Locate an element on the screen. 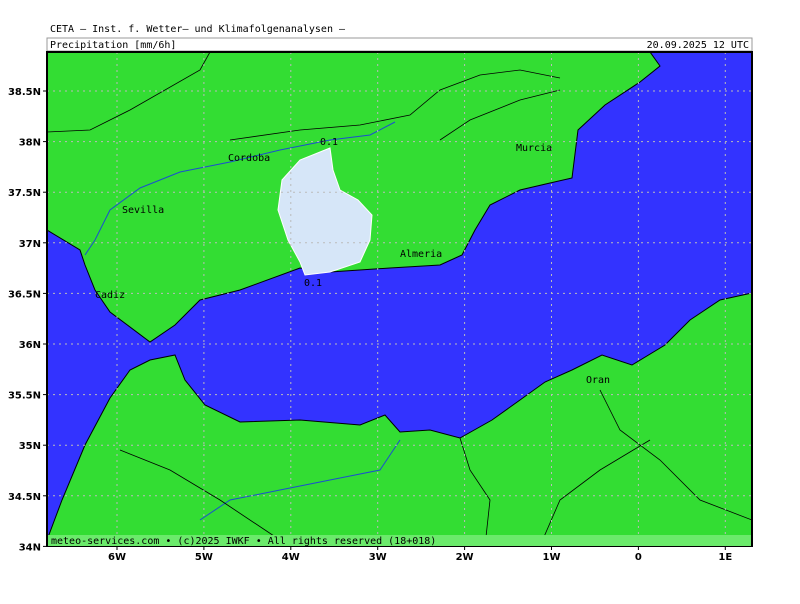 The image size is (800, 604). lon-label: 1E is located at coordinates (725, 557).